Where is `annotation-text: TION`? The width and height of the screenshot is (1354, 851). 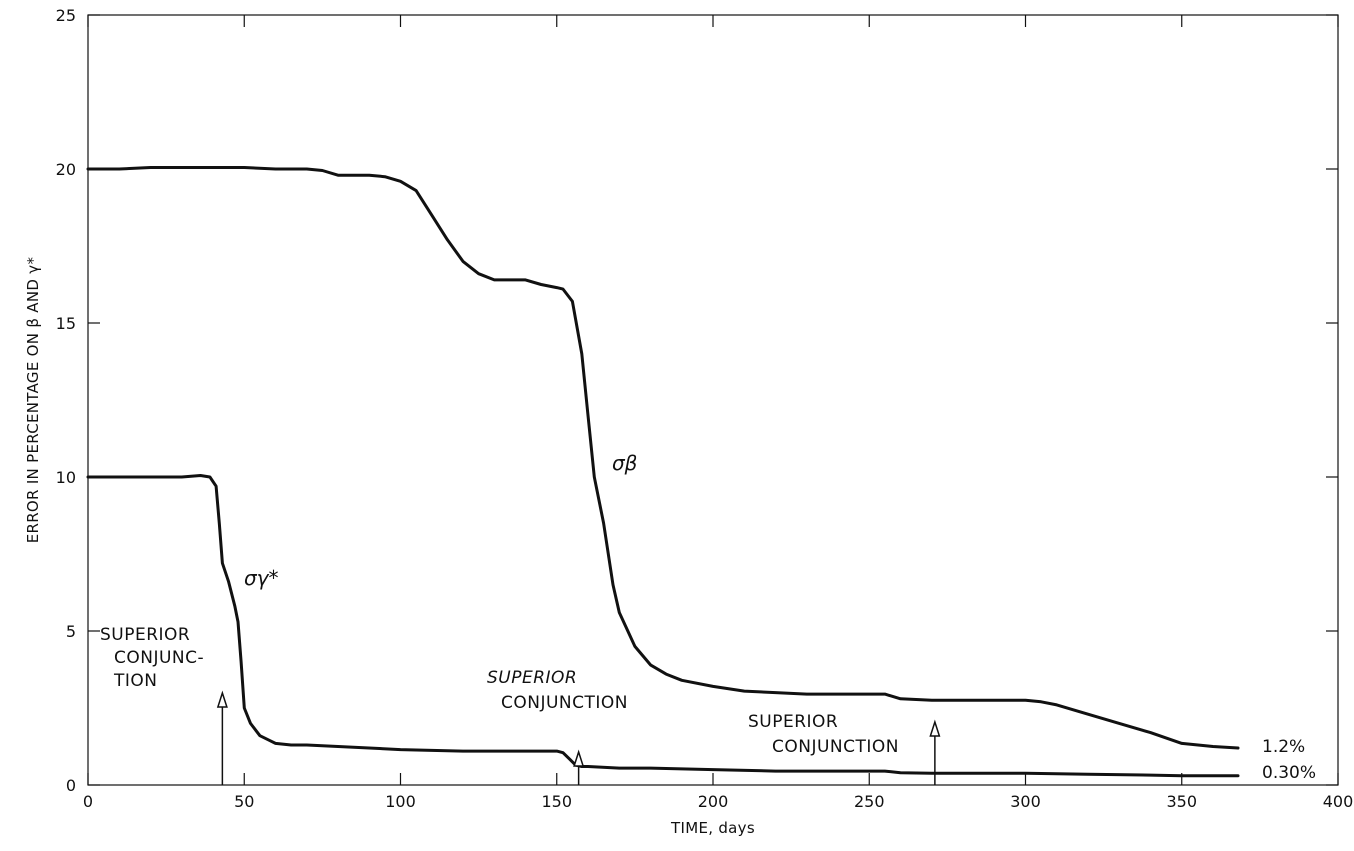
annotation-text: TION is located at coordinates (135, 681).